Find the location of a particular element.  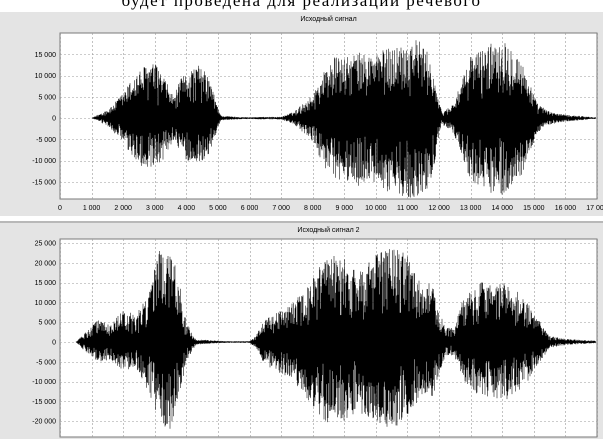

x-tick-label: 16 000 is located at coordinates (566, 208).